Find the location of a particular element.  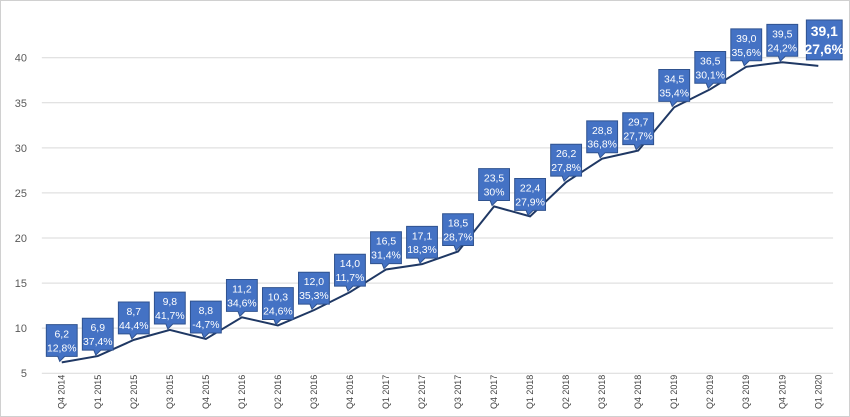

growth-label: 44,4% is located at coordinates (134, 326).